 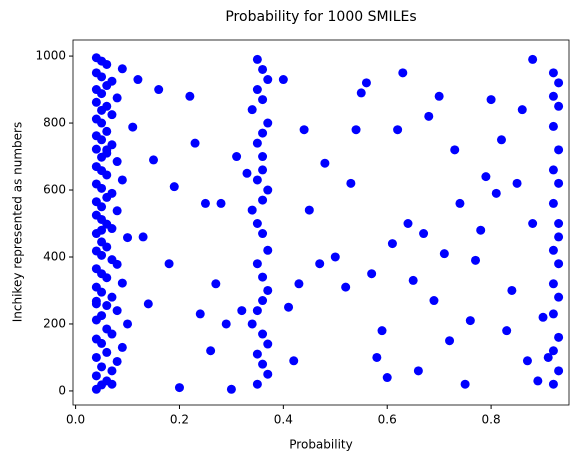 What do you see at coordinates (320, 445) in the screenshot?
I see `x-axis-label: Probability` at bounding box center [320, 445].